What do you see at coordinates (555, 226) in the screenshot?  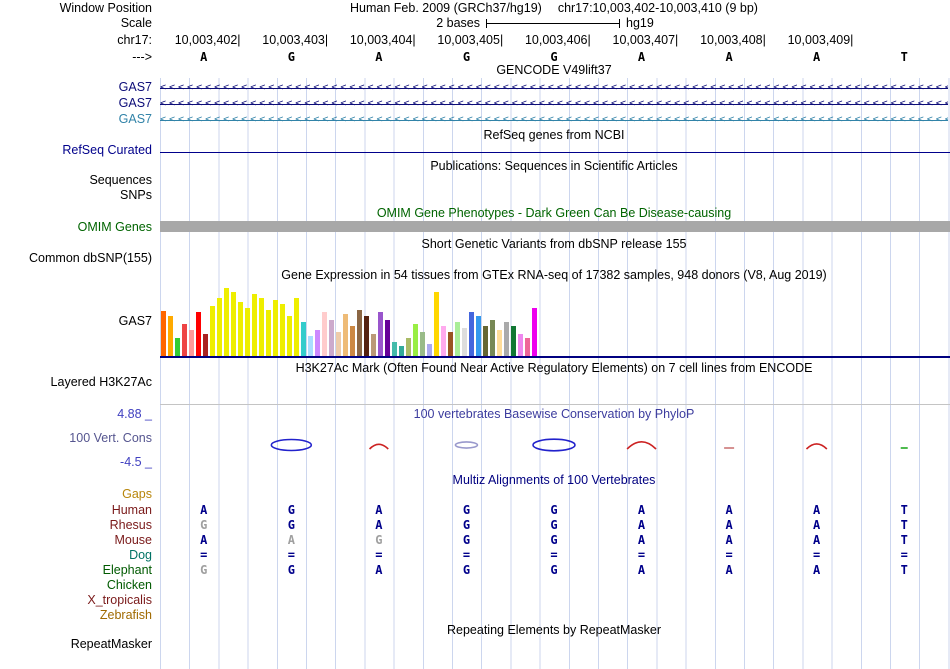 I see `omim-gene-bar` at bounding box center [555, 226].